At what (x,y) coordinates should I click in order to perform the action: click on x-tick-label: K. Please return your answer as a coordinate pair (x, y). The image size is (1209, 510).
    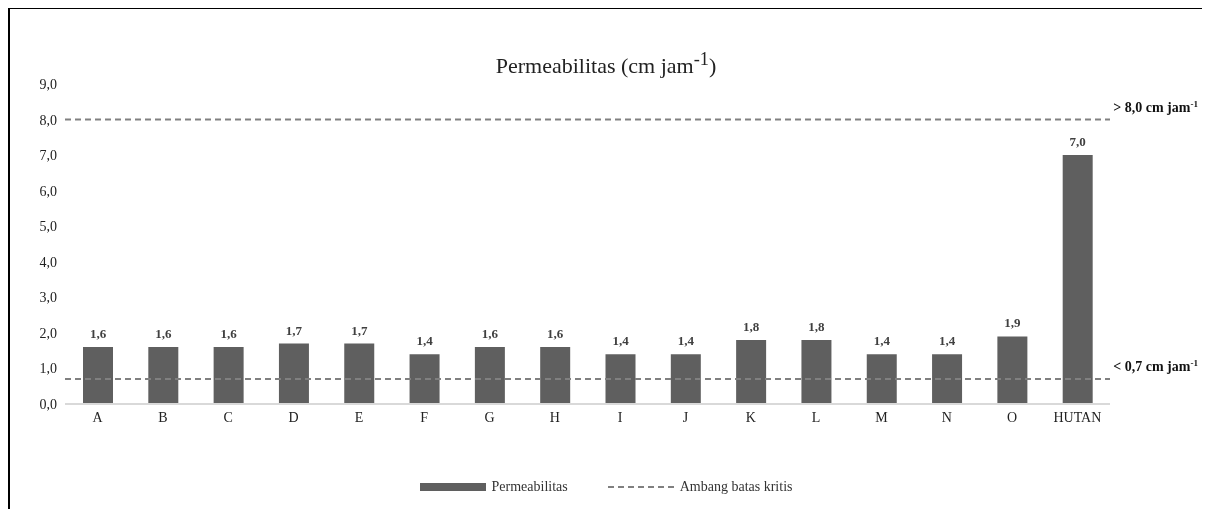
    Looking at the image, I should click on (750, 418).